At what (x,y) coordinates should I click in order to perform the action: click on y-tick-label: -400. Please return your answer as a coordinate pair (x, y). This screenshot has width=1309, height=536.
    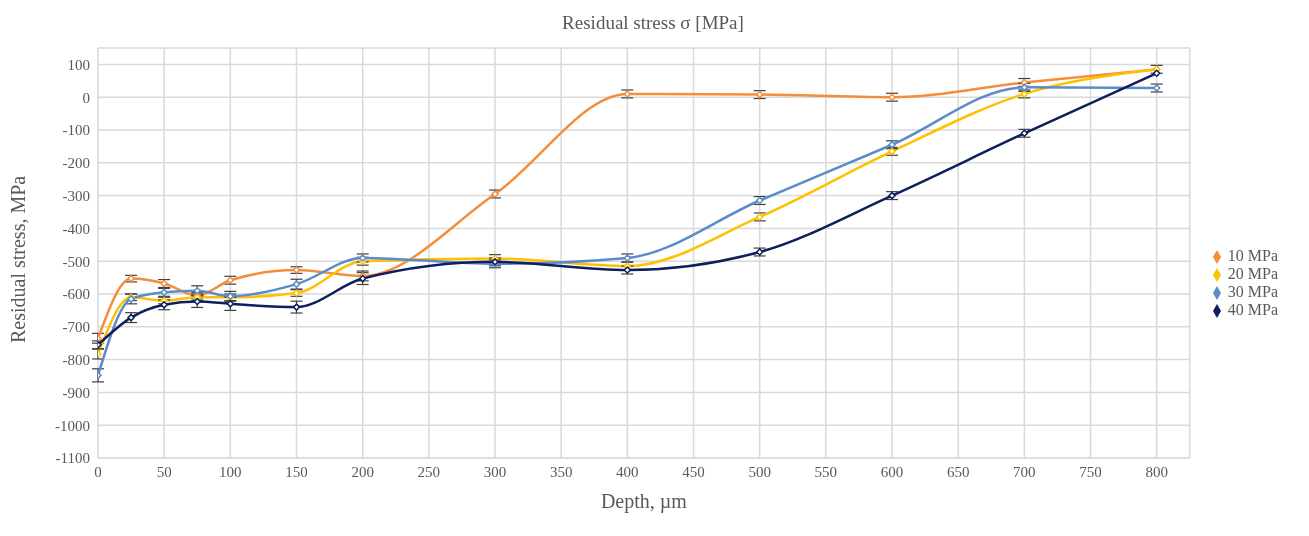
    Looking at the image, I should click on (76, 228).